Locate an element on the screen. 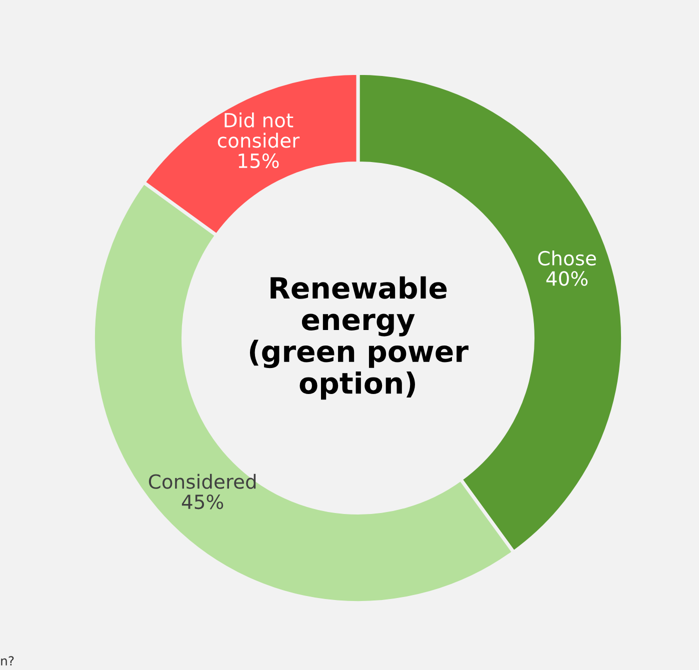 This screenshot has width=699, height=670. data-label: 15% is located at coordinates (258, 160).